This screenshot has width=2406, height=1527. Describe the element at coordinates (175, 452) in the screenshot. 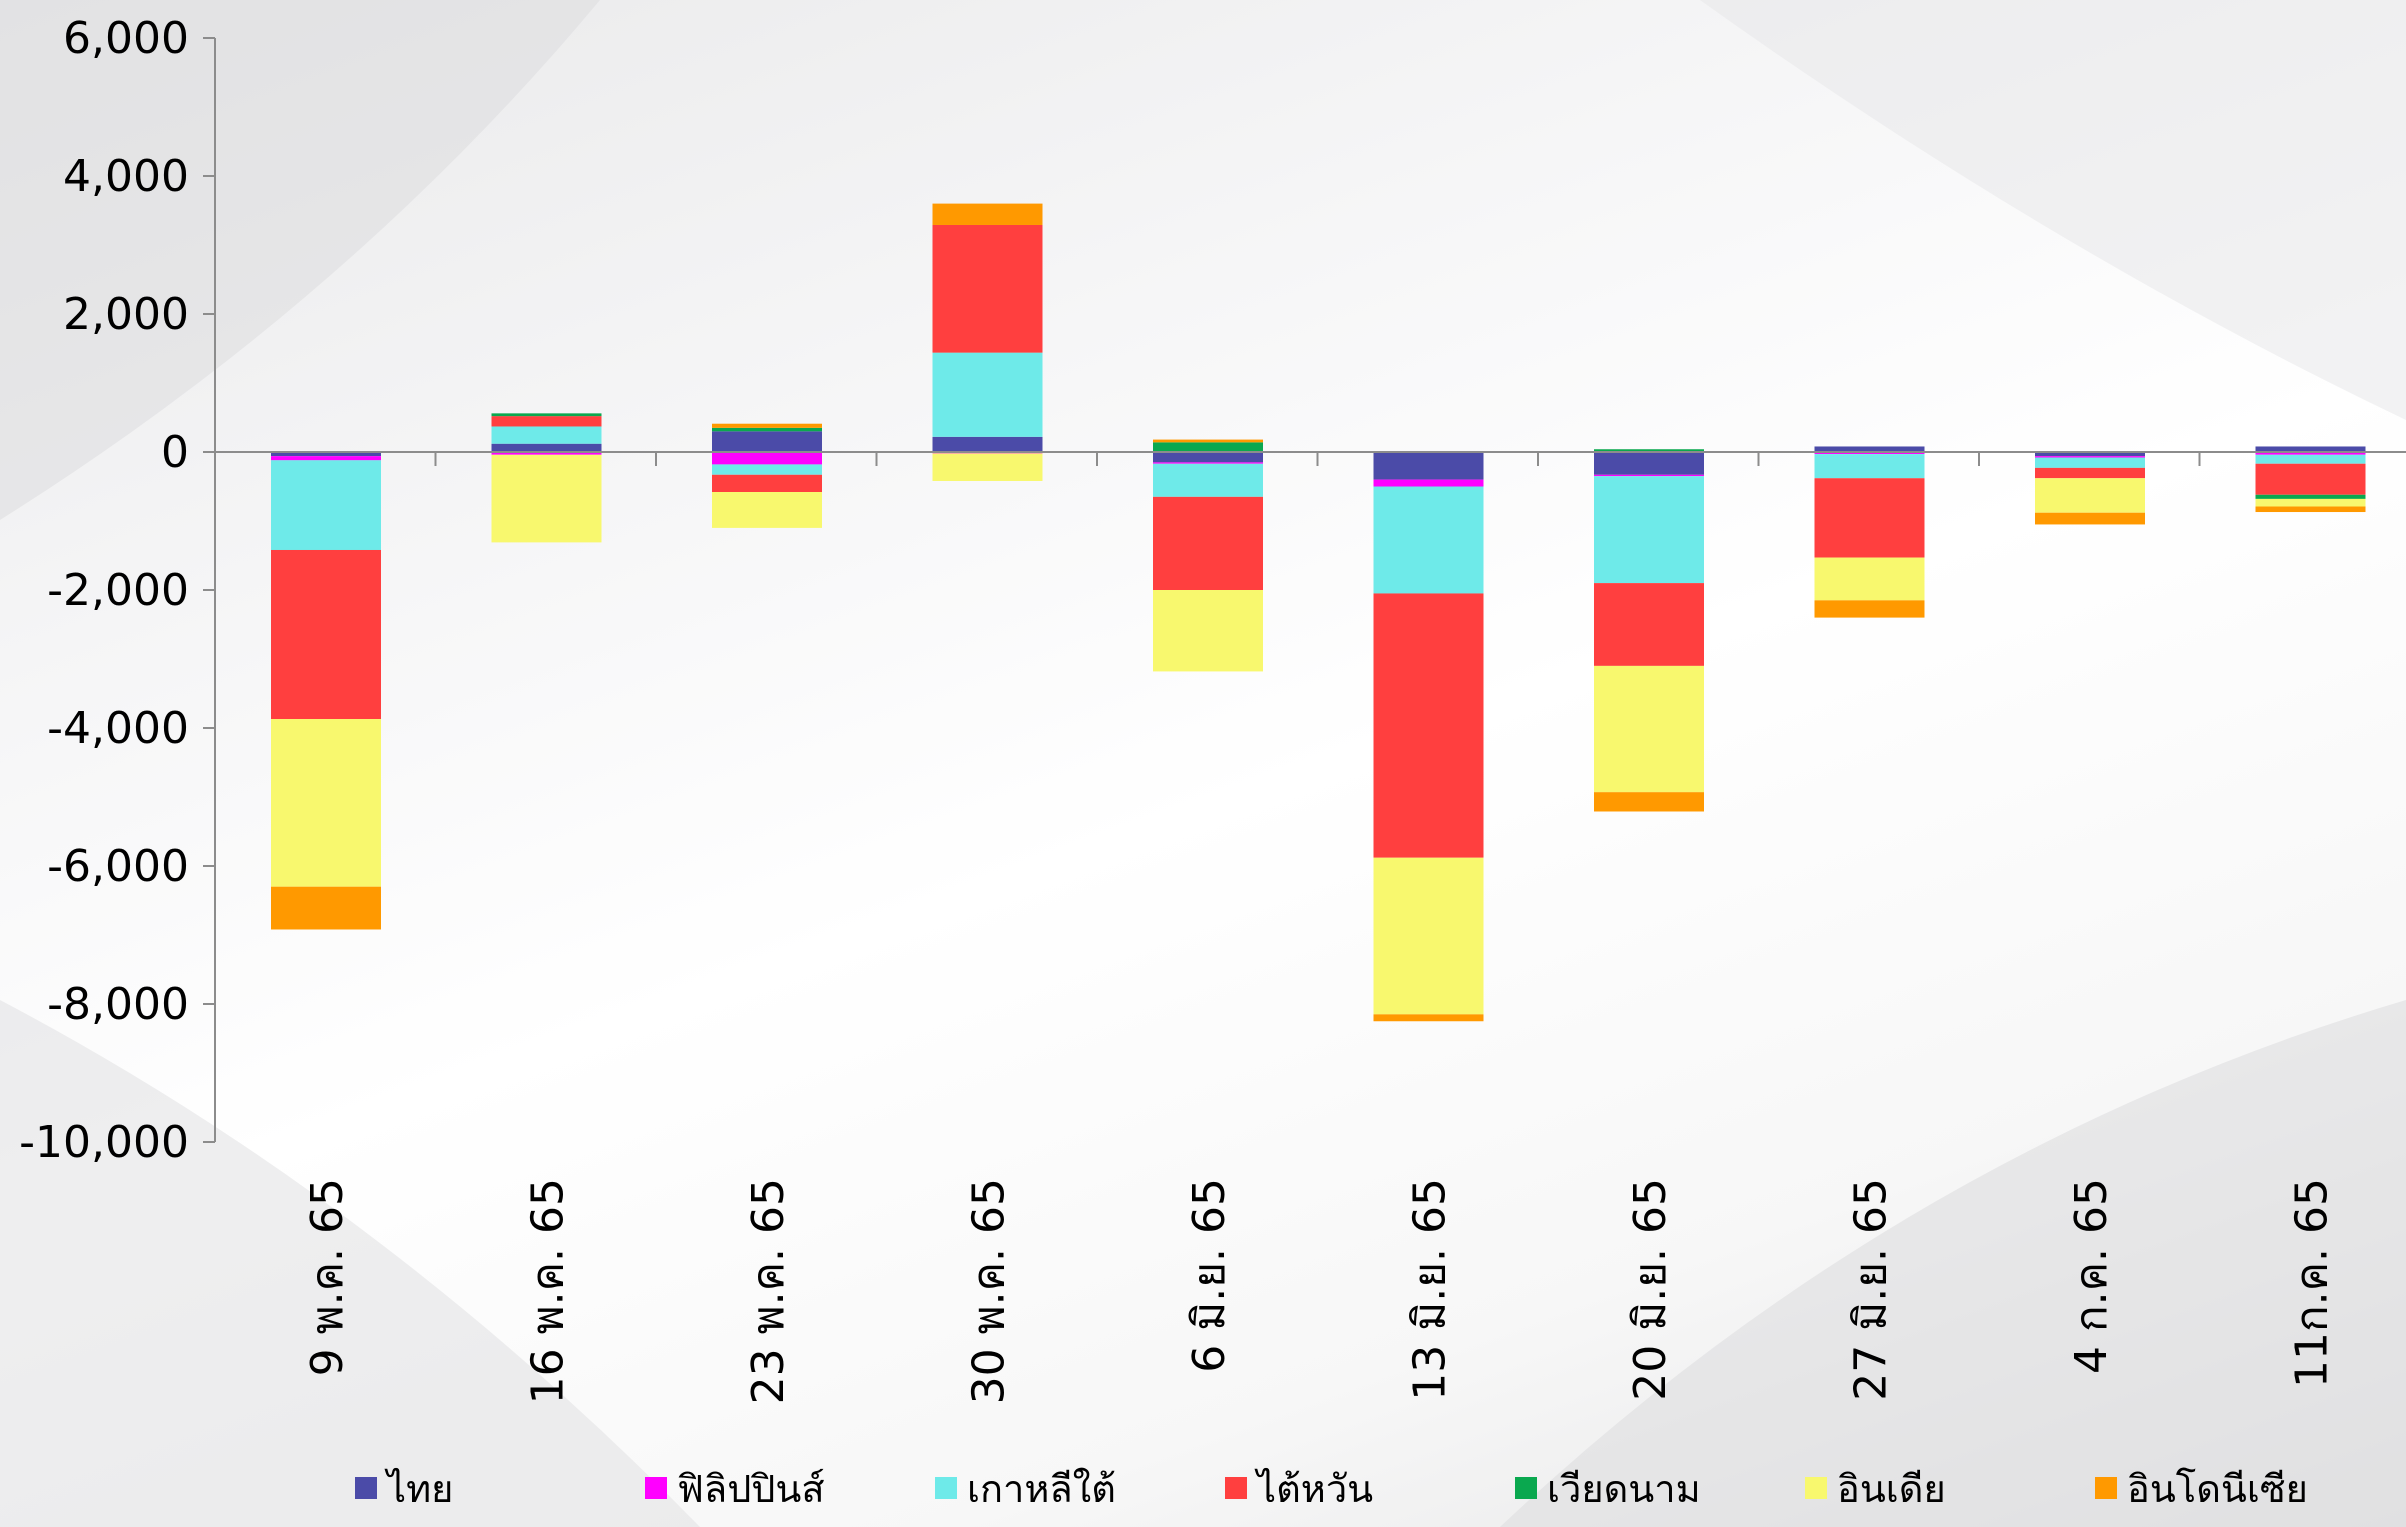

I see `y-tick-label: 0` at that location.